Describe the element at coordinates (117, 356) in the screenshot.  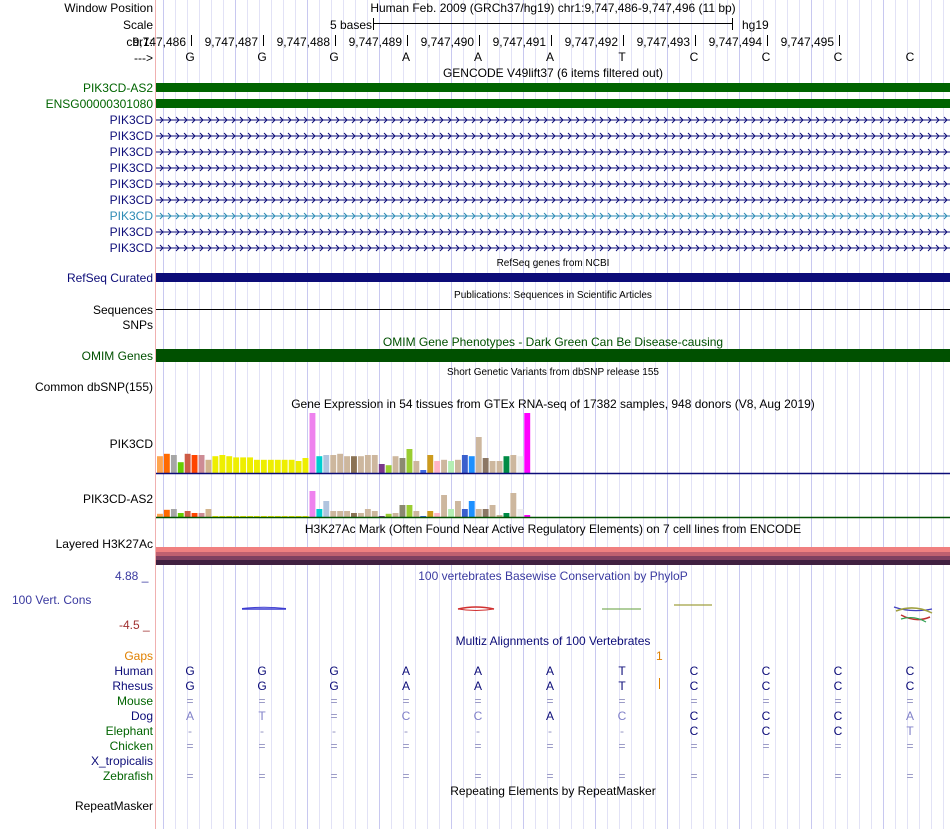
I see `omim-label: OMIM Genes` at that location.